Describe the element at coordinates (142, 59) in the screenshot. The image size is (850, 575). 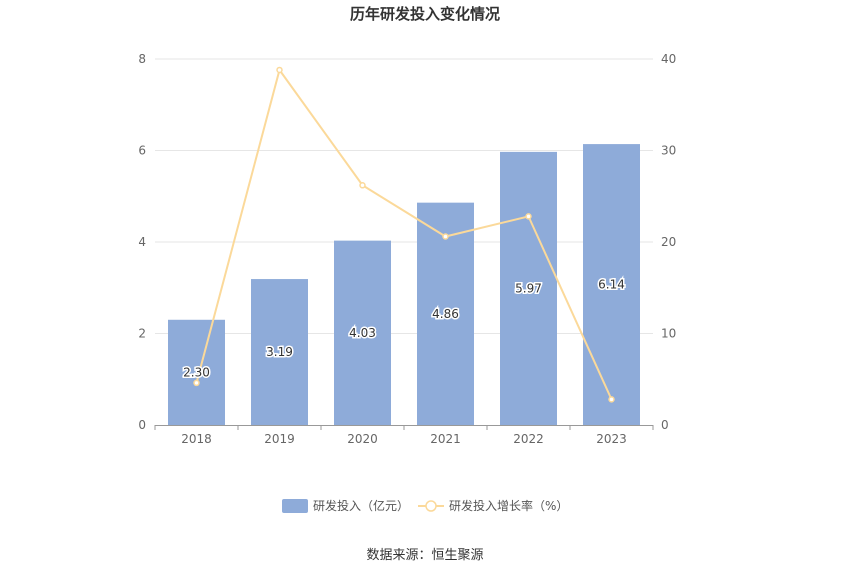
I see `y-left-tick-label: 8` at that location.